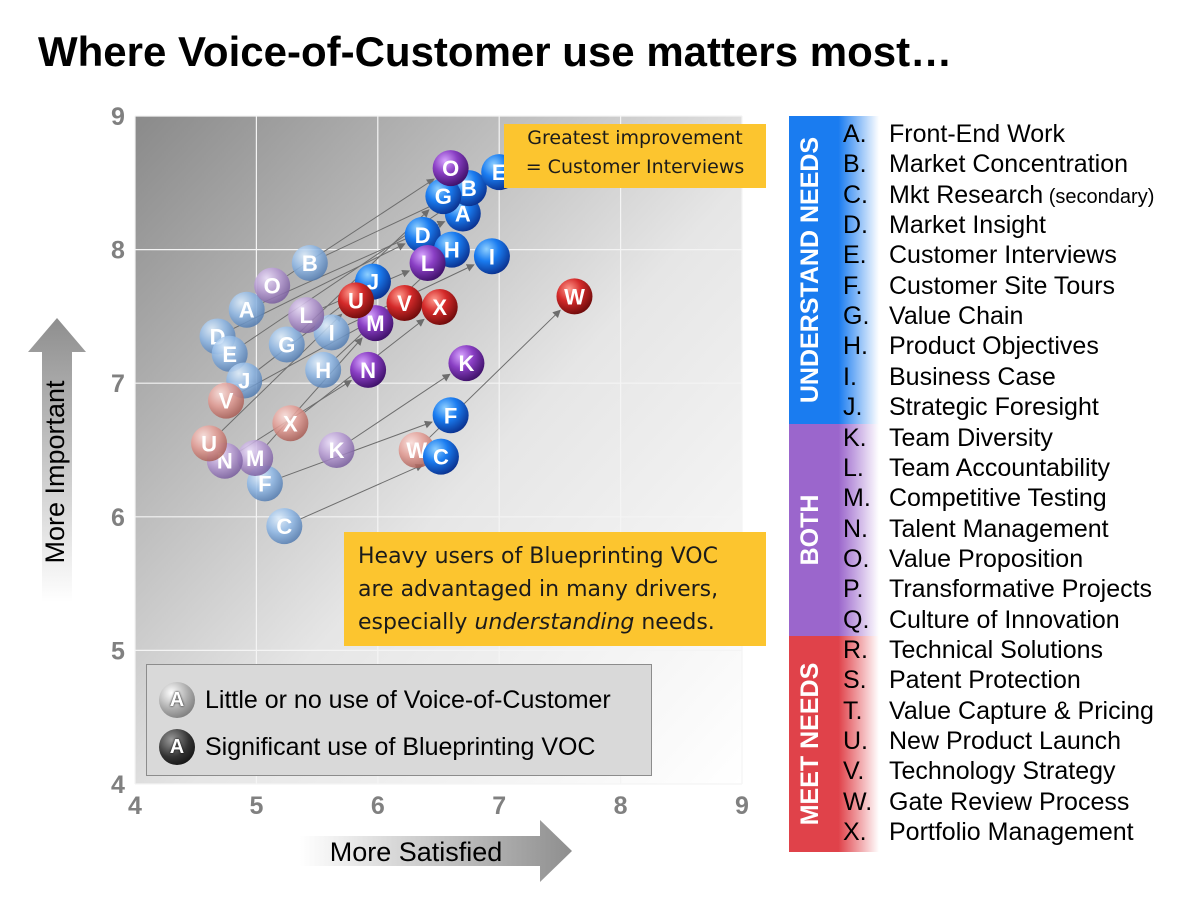 This screenshot has height=900, width=1198. Describe the element at coordinates (422, 234) in the screenshot. I see `marker-high-D: D` at that location.